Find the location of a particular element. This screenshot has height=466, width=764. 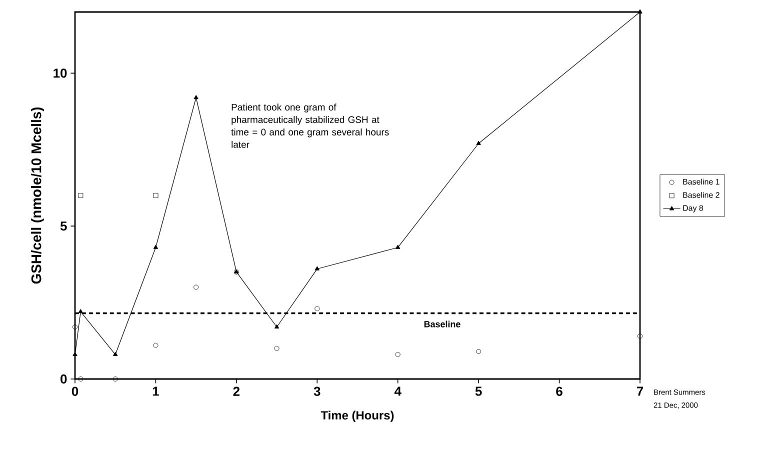

y-tick-label: 5 is located at coordinates (63, 226).